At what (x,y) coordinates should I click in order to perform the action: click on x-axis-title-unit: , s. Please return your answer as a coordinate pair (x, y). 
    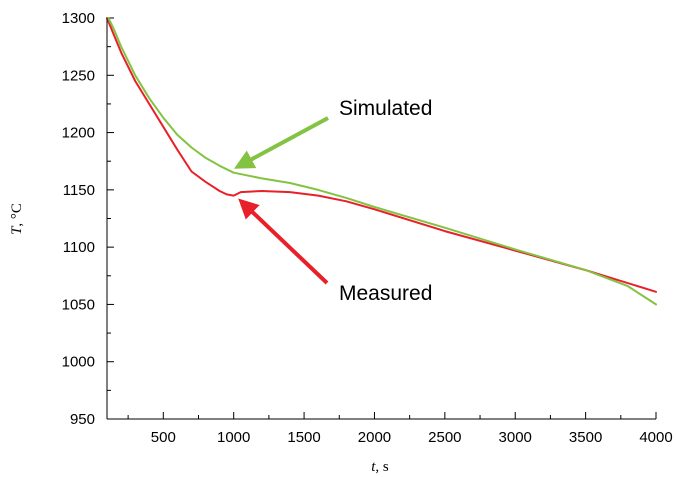
    Looking at the image, I should click on (382, 467).